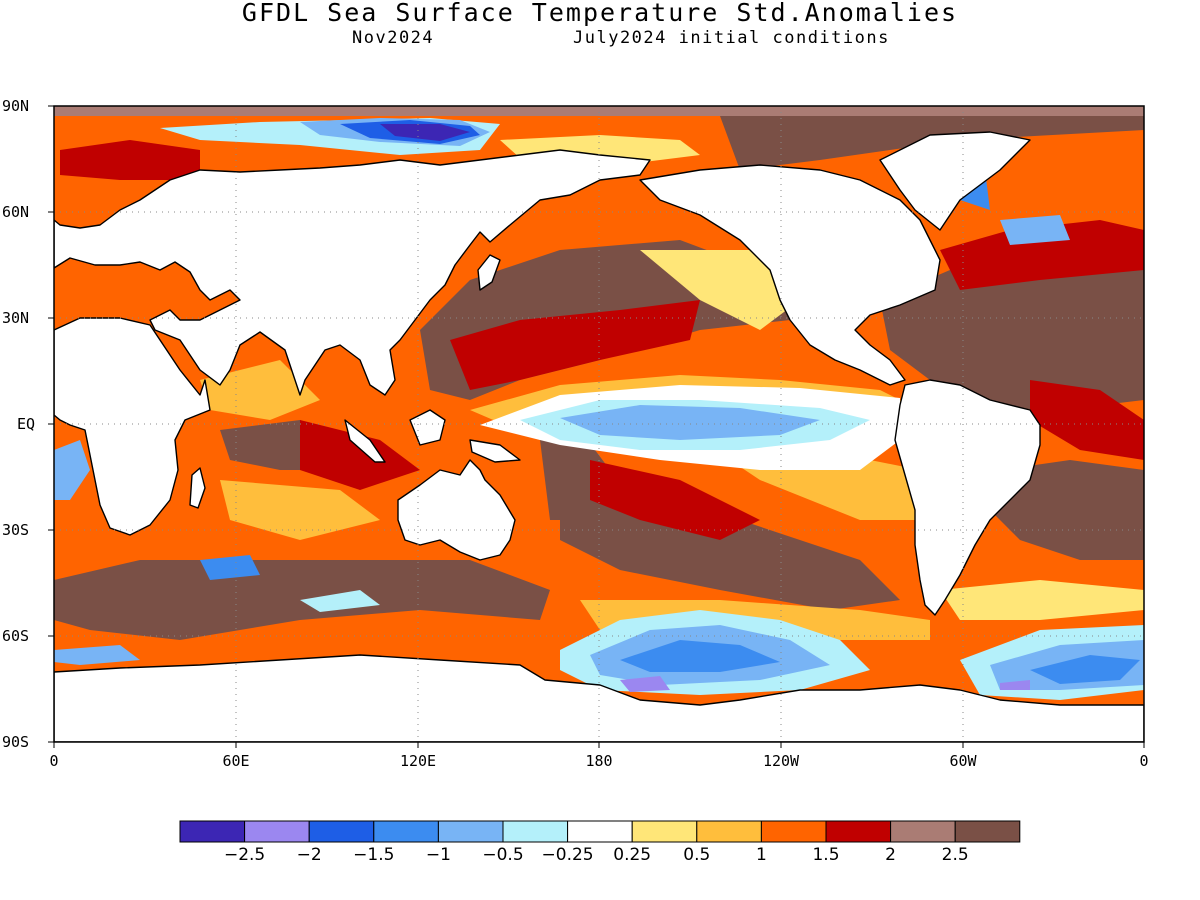 The image size is (1200, 900). What do you see at coordinates (352, 272) in the screenshot?
I see `eurasia` at bounding box center [352, 272].